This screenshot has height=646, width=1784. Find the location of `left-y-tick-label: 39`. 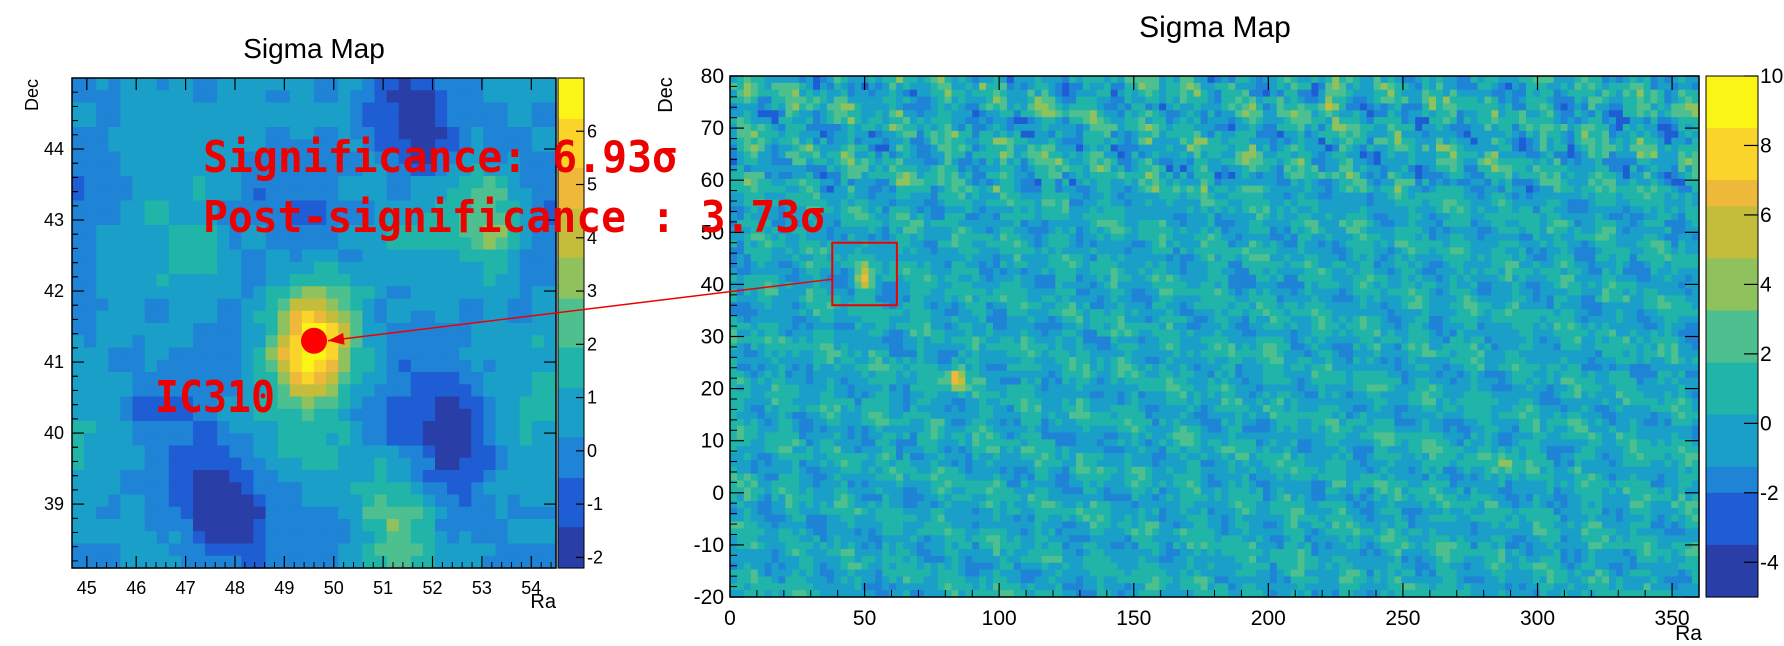

left-y-tick-label: 39 is located at coordinates (54, 504).